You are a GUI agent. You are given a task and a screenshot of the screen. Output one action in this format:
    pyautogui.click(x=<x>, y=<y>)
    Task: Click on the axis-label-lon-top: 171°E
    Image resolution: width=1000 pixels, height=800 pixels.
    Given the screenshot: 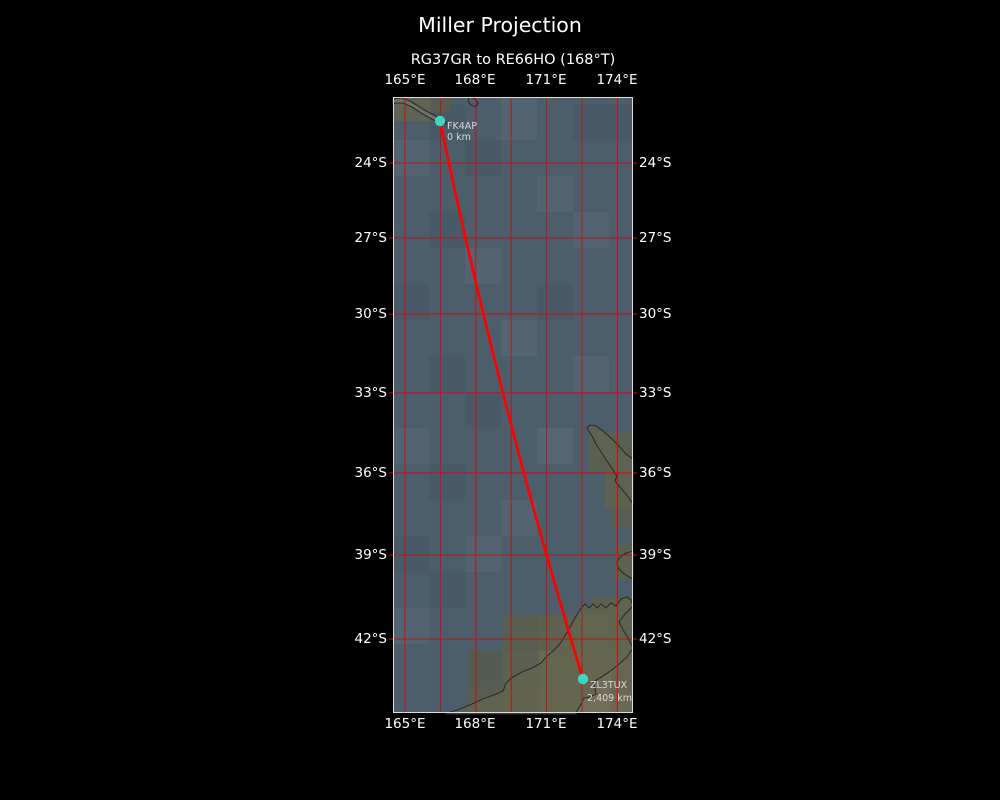 What is the action you would take?
    pyautogui.click(x=546, y=80)
    